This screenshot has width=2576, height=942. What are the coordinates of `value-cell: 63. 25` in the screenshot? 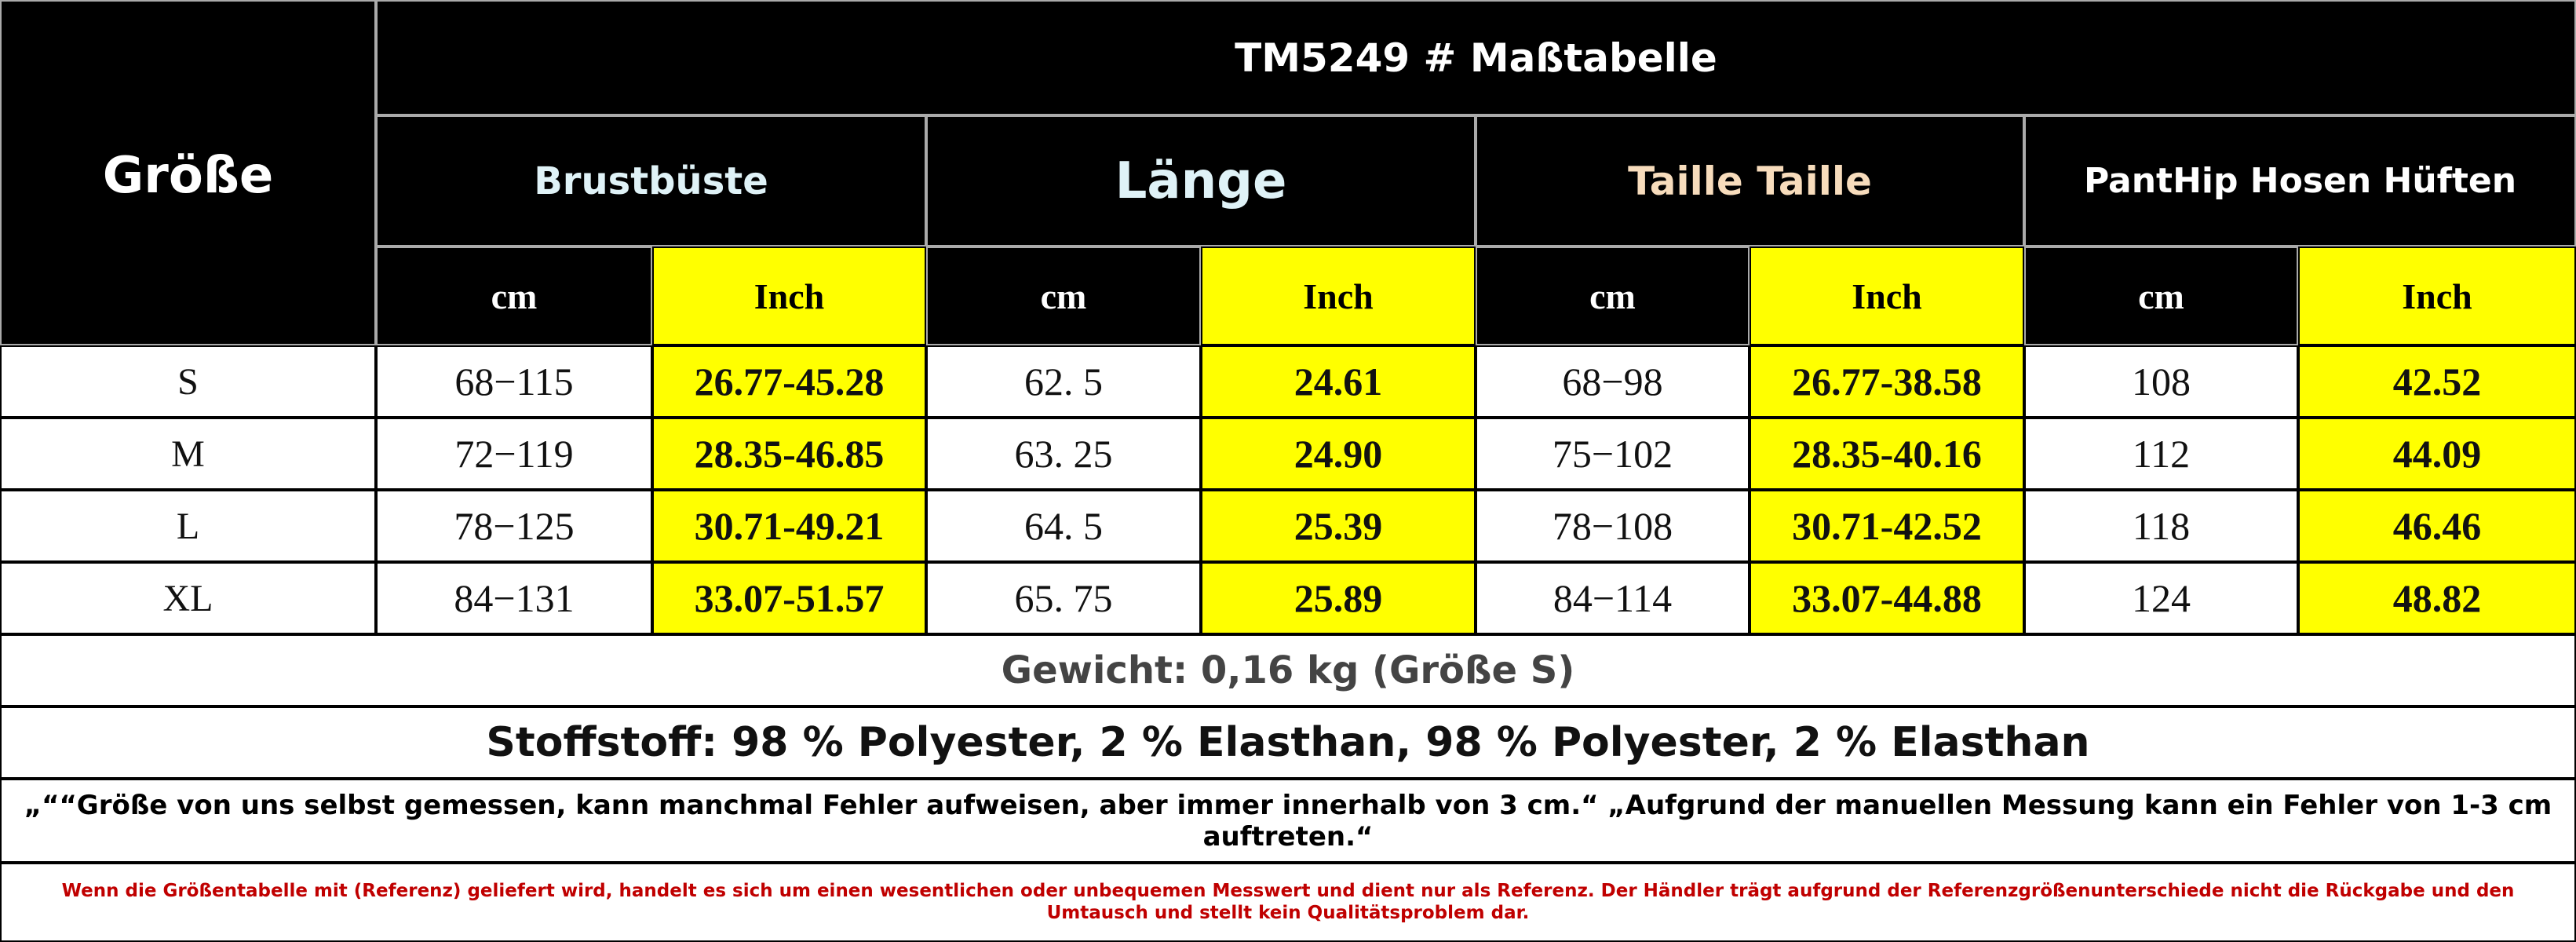 It's located at (1063, 454).